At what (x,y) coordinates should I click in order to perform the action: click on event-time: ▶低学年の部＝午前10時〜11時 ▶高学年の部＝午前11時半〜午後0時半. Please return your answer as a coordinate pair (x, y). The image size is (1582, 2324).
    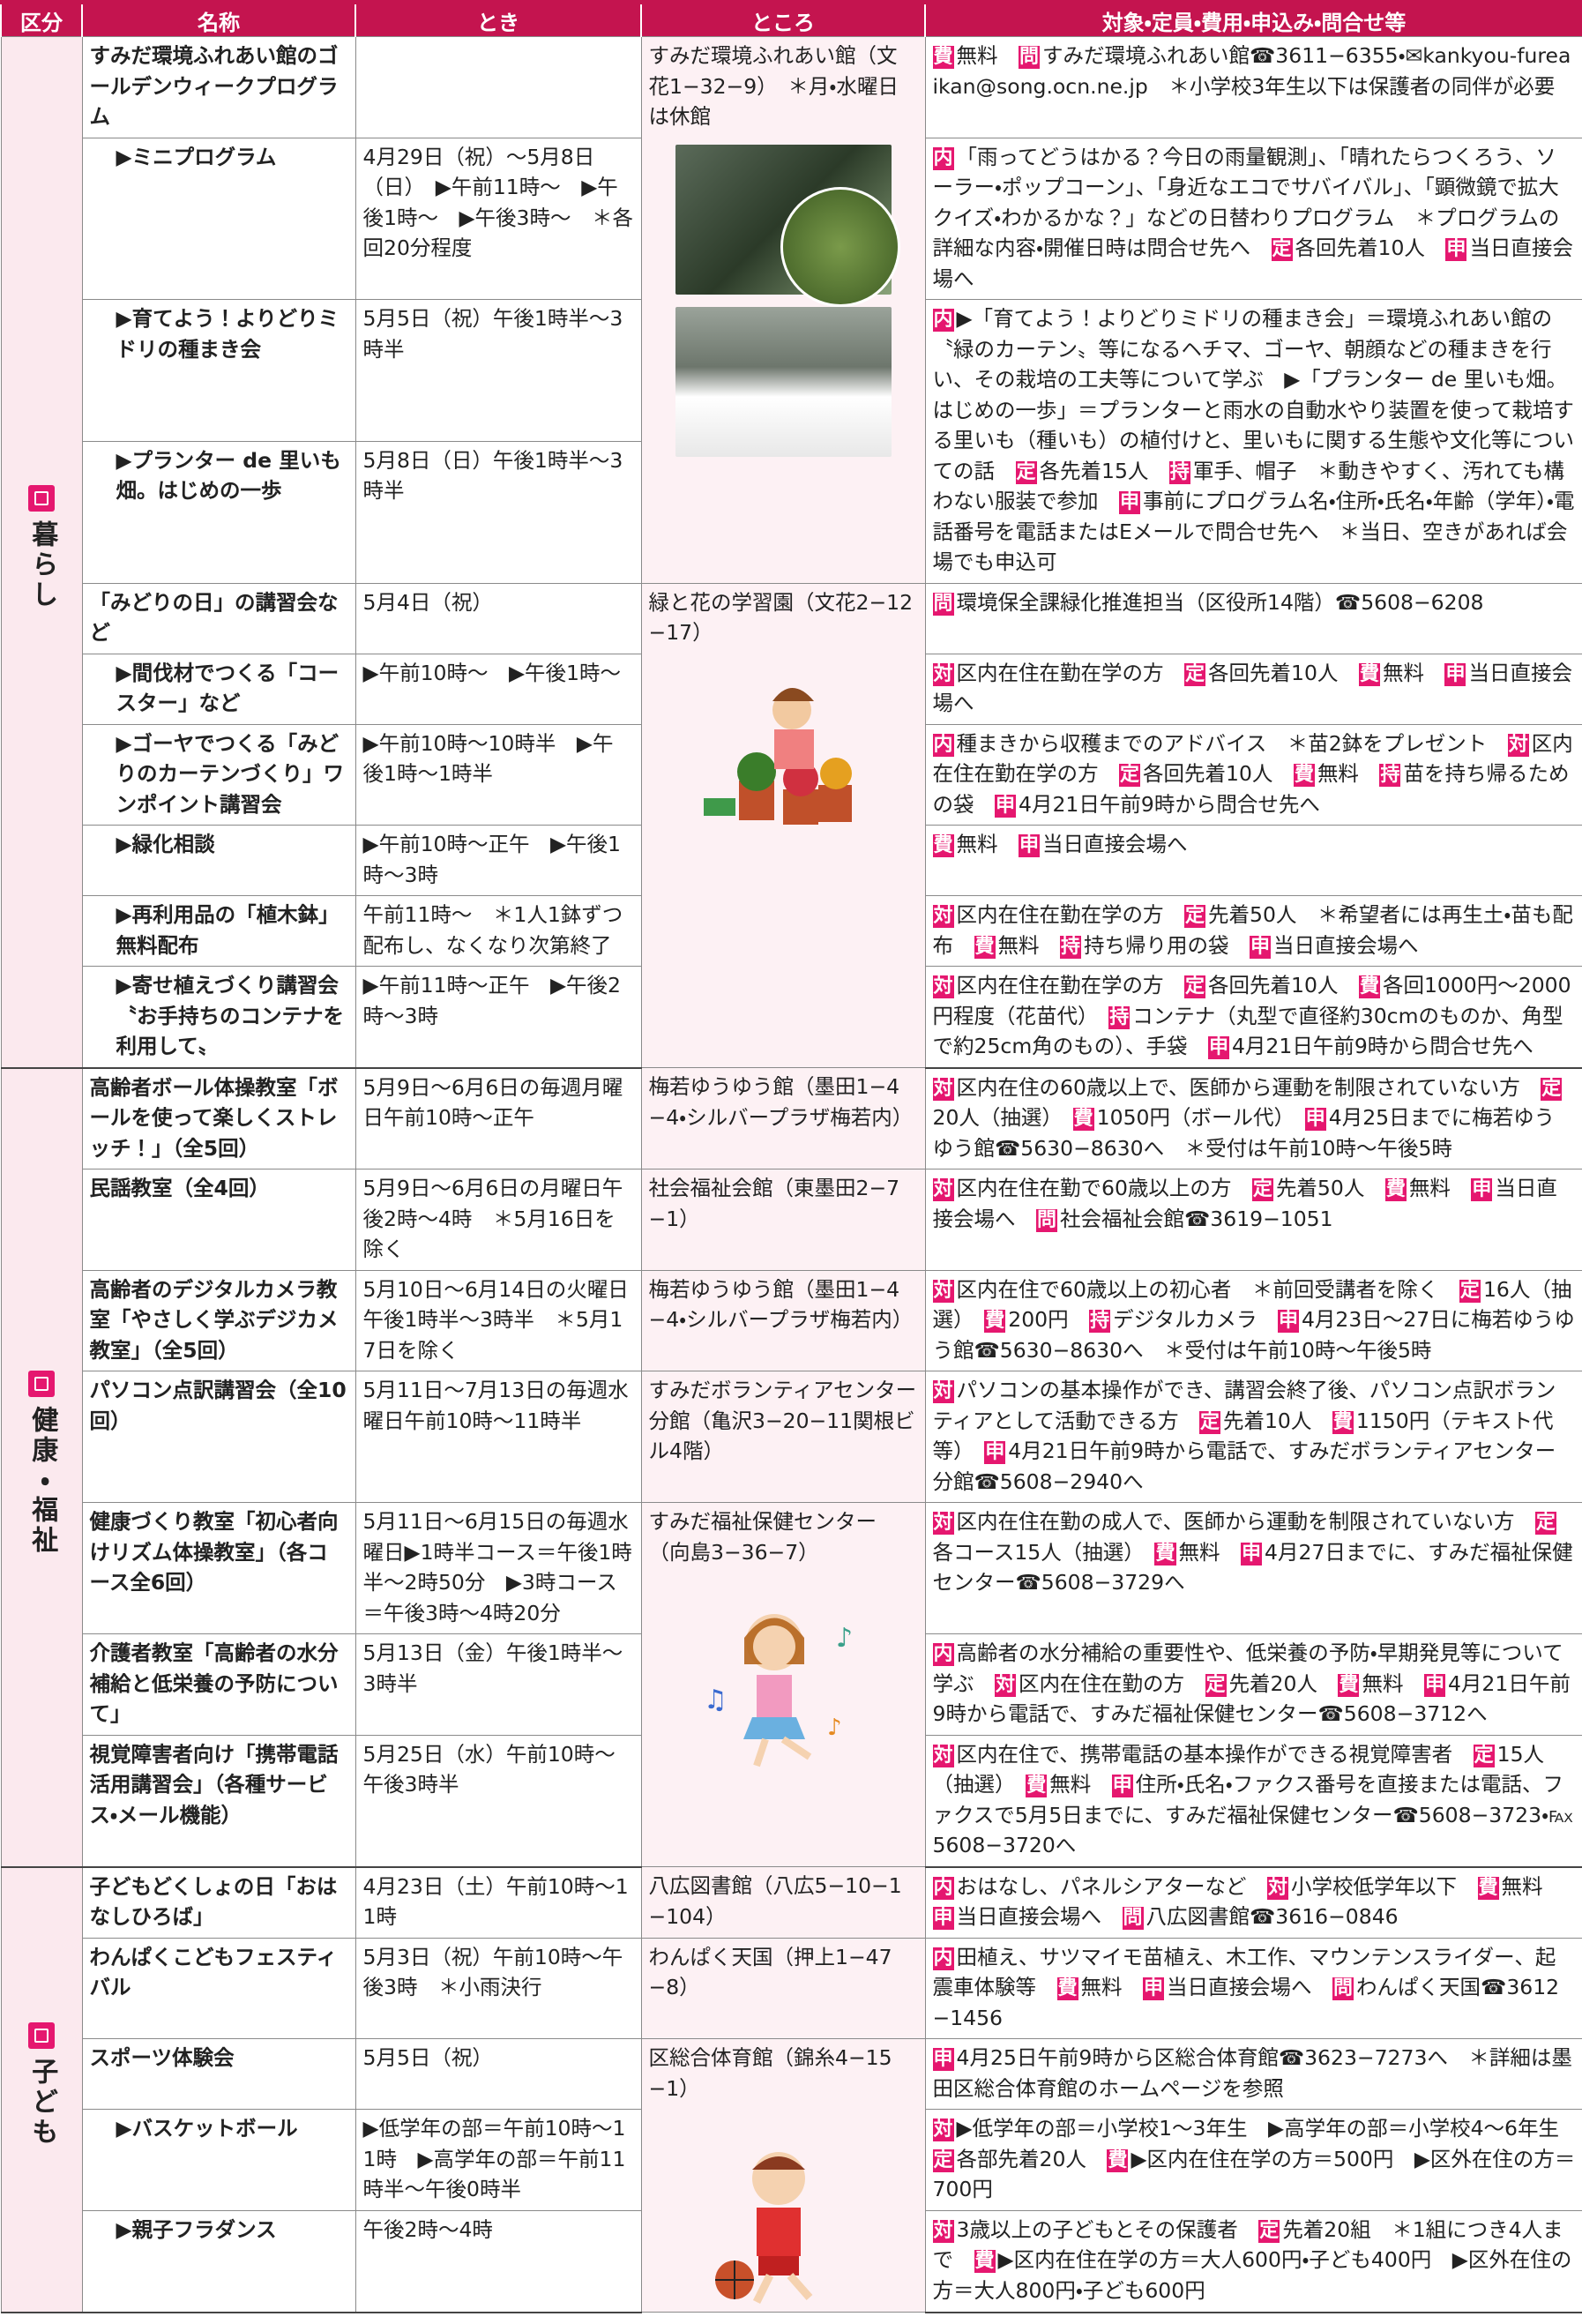
    Looking at the image, I should click on (498, 2160).